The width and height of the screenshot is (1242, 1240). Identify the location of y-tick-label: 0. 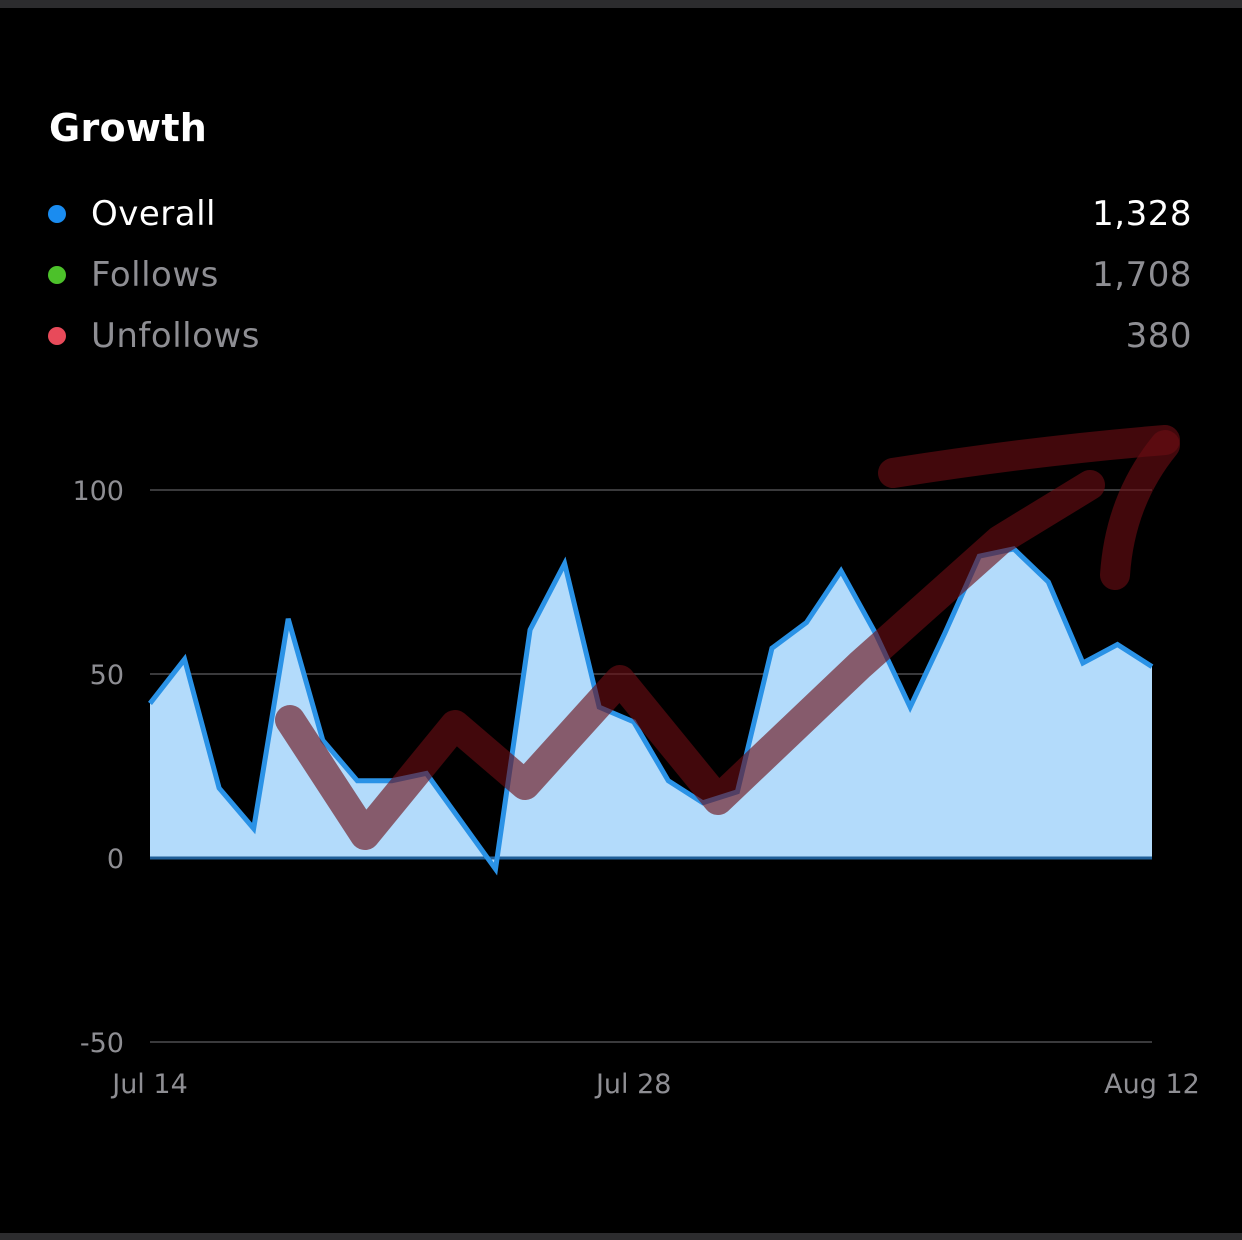
(115, 859).